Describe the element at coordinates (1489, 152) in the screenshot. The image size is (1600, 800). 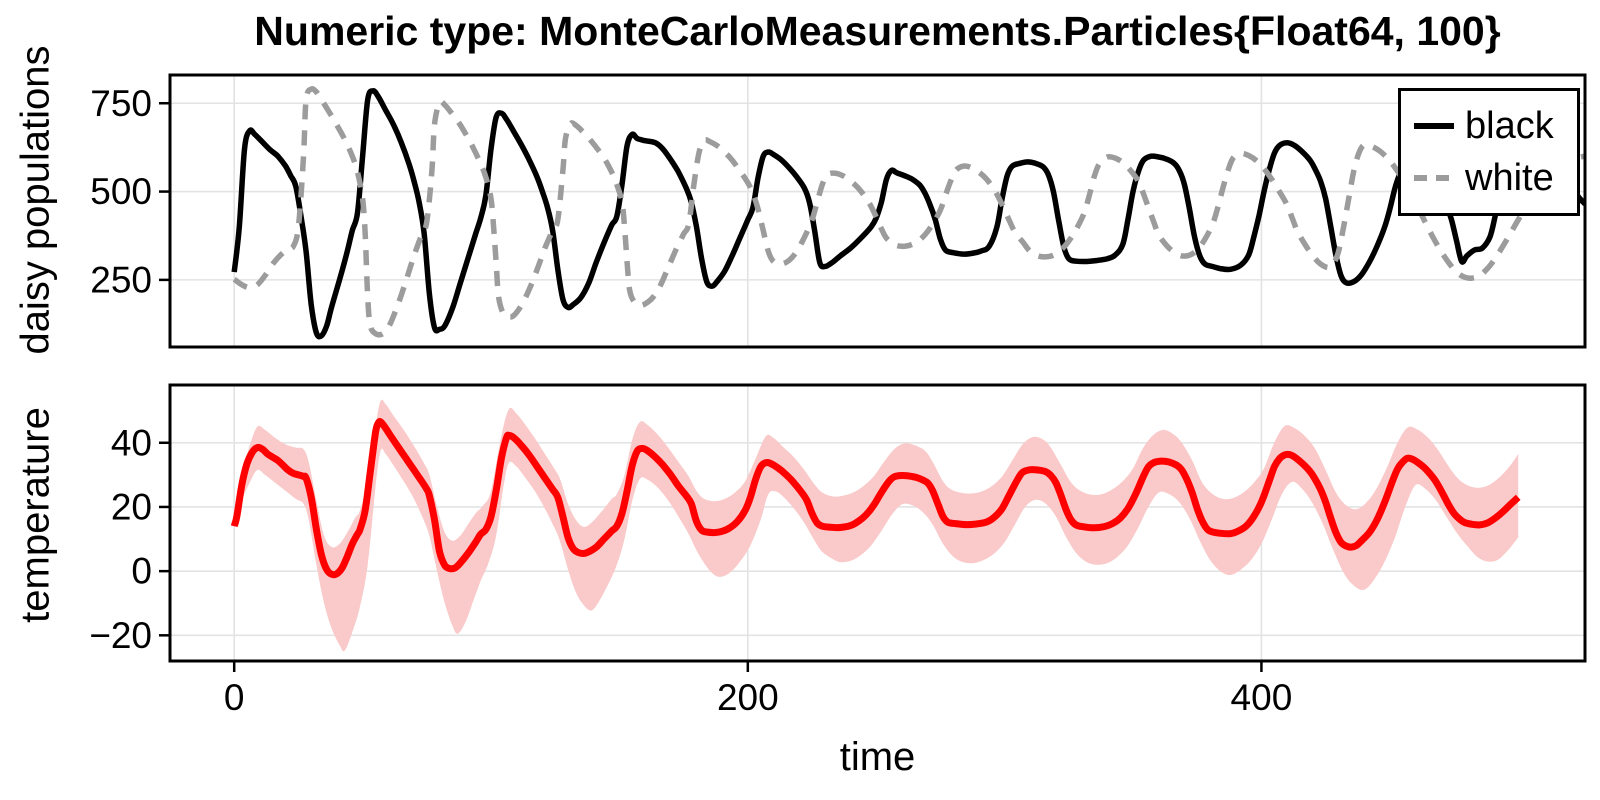
I see `legend: black white` at that location.